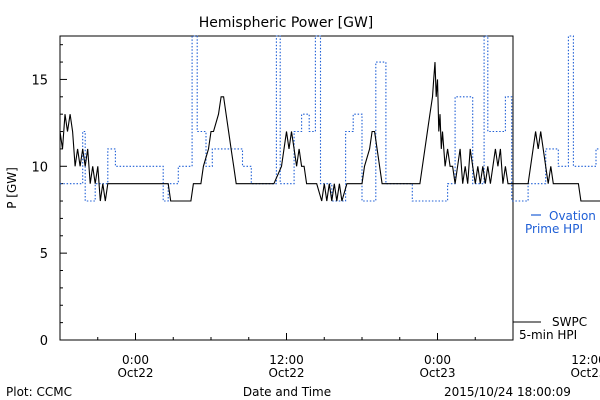 The width and height of the screenshot is (600, 400). Describe the element at coordinates (548, 335) in the screenshot. I see `legend-swpc-line2: 5-min HPI` at that location.